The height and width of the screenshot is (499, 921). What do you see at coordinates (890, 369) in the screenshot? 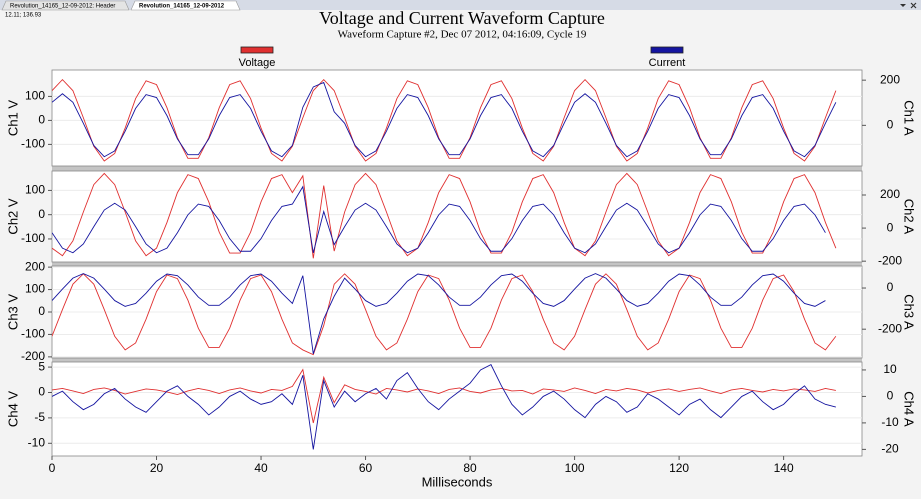
I see `y2-tick-label: 10` at bounding box center [890, 369].